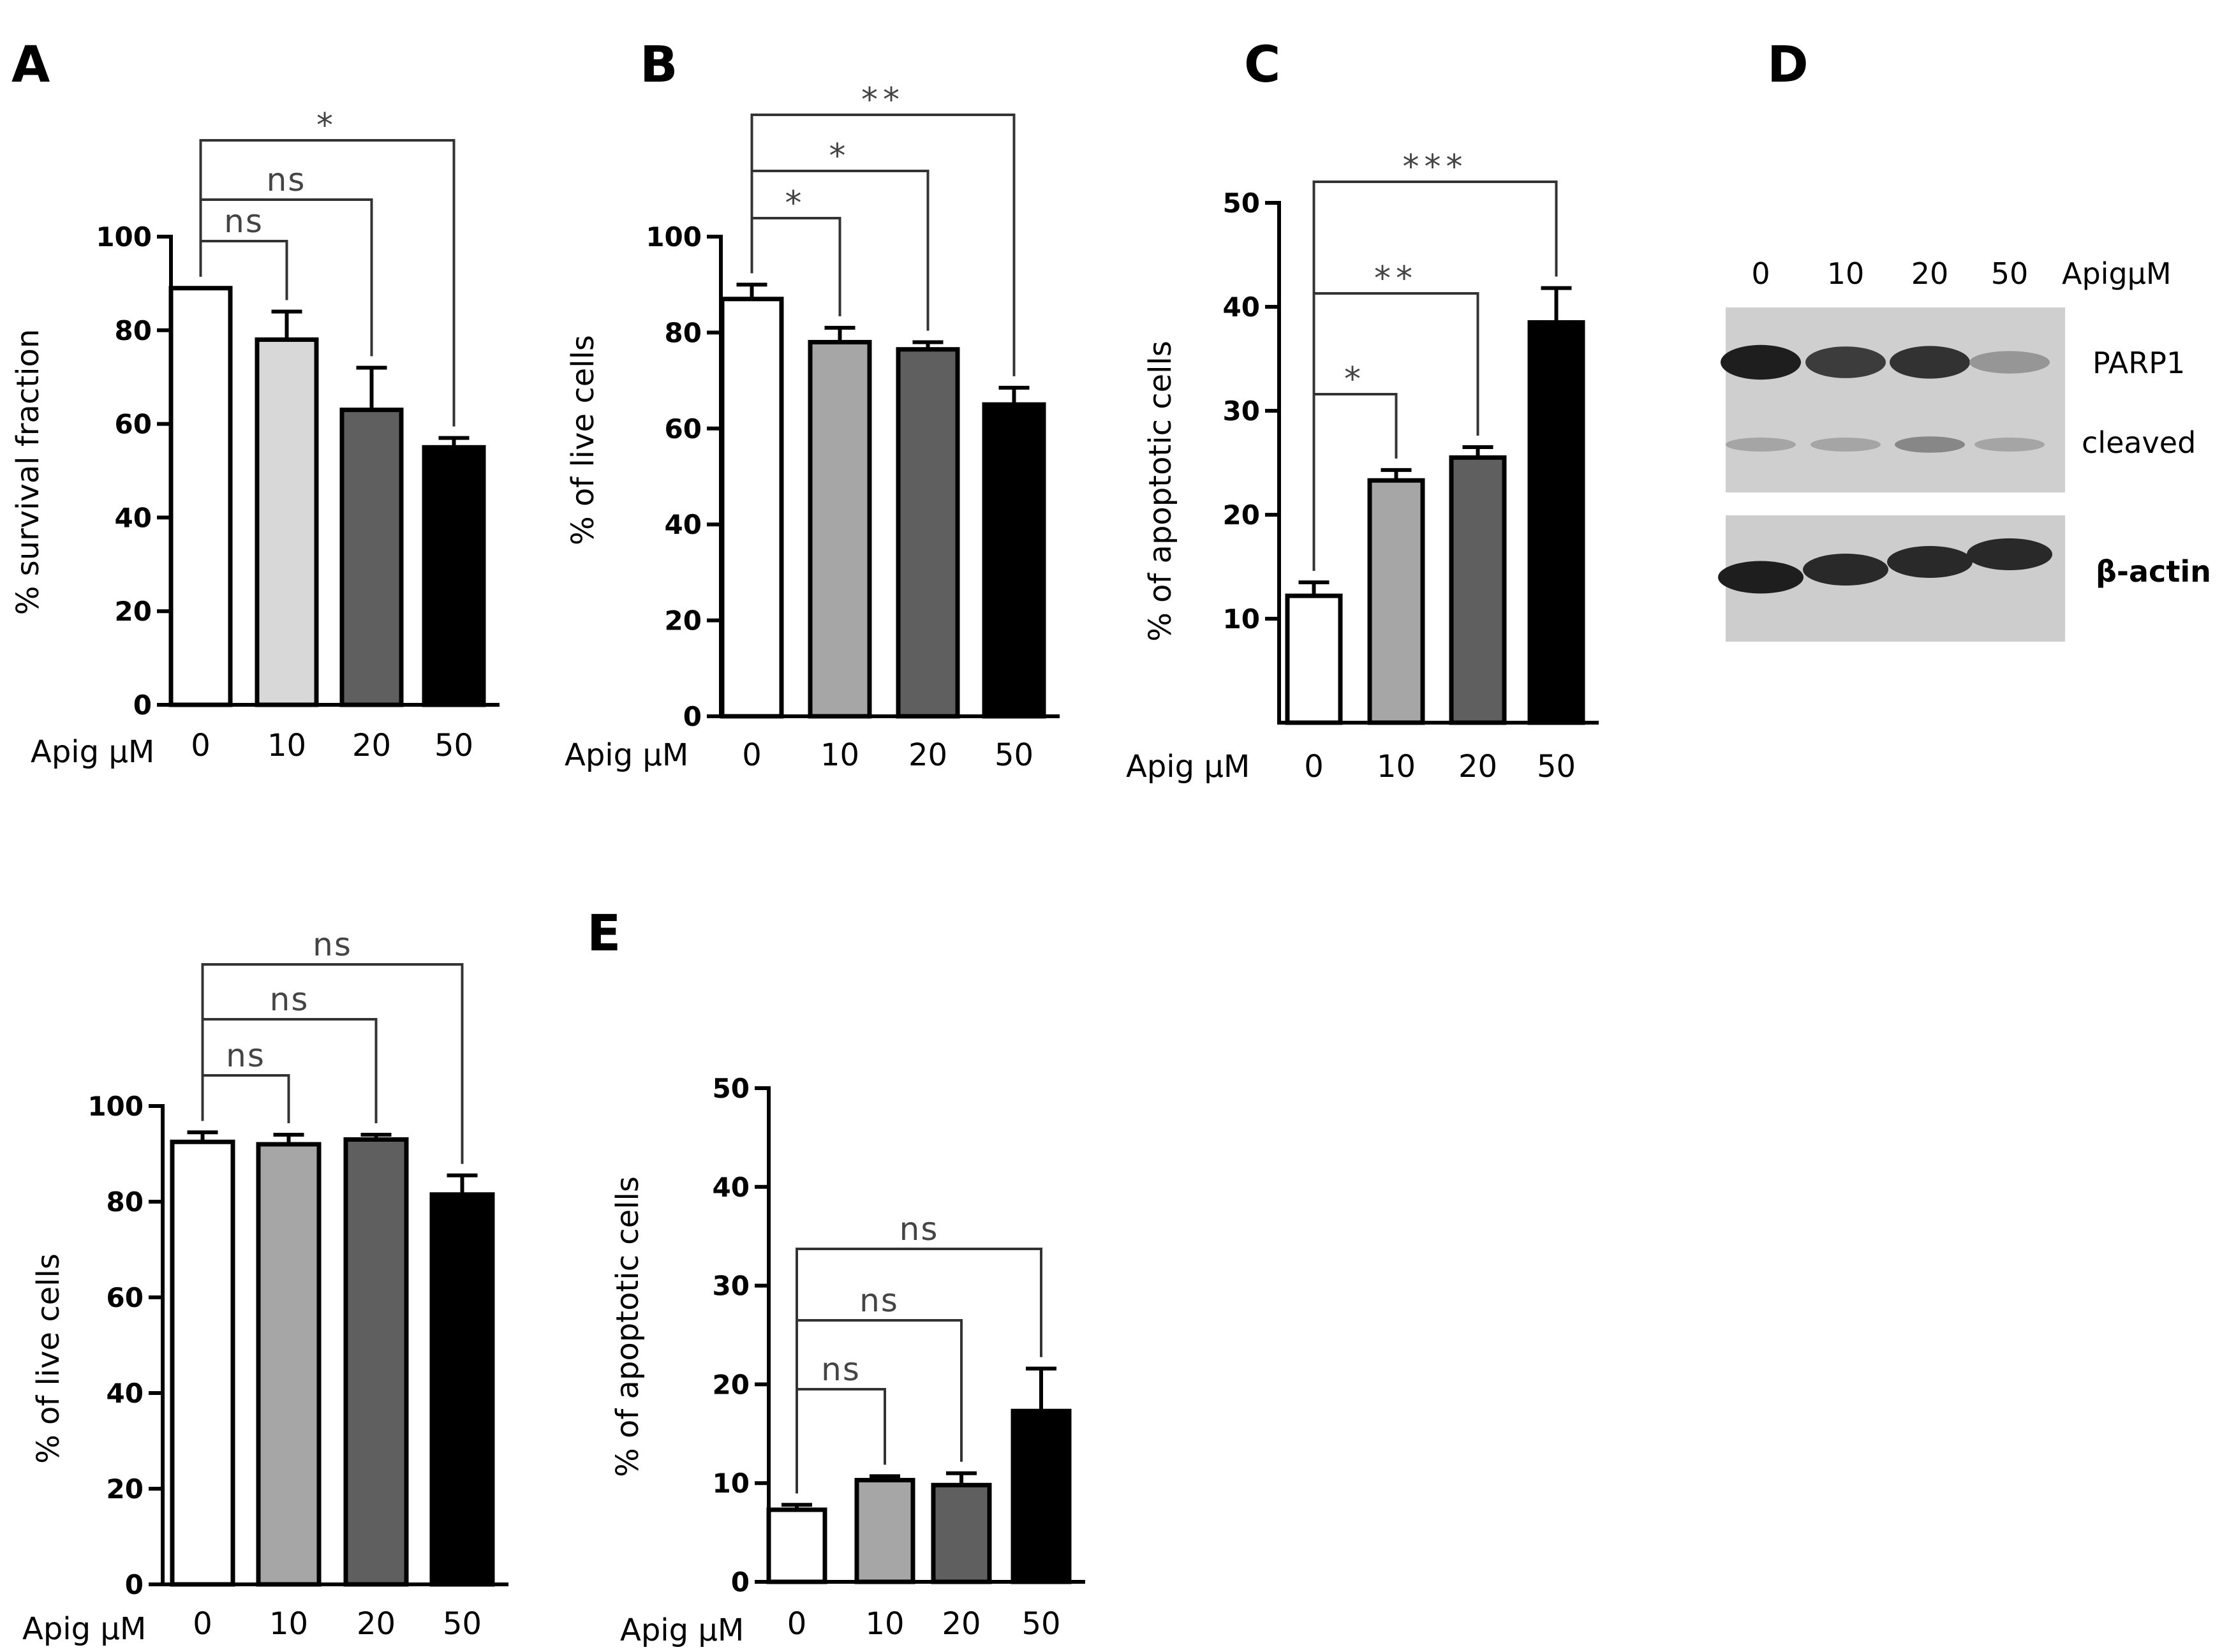 The image size is (2222, 1652). Describe the element at coordinates (2139, 442) in the screenshot. I see `row-label-cleaved: cleaved` at that location.